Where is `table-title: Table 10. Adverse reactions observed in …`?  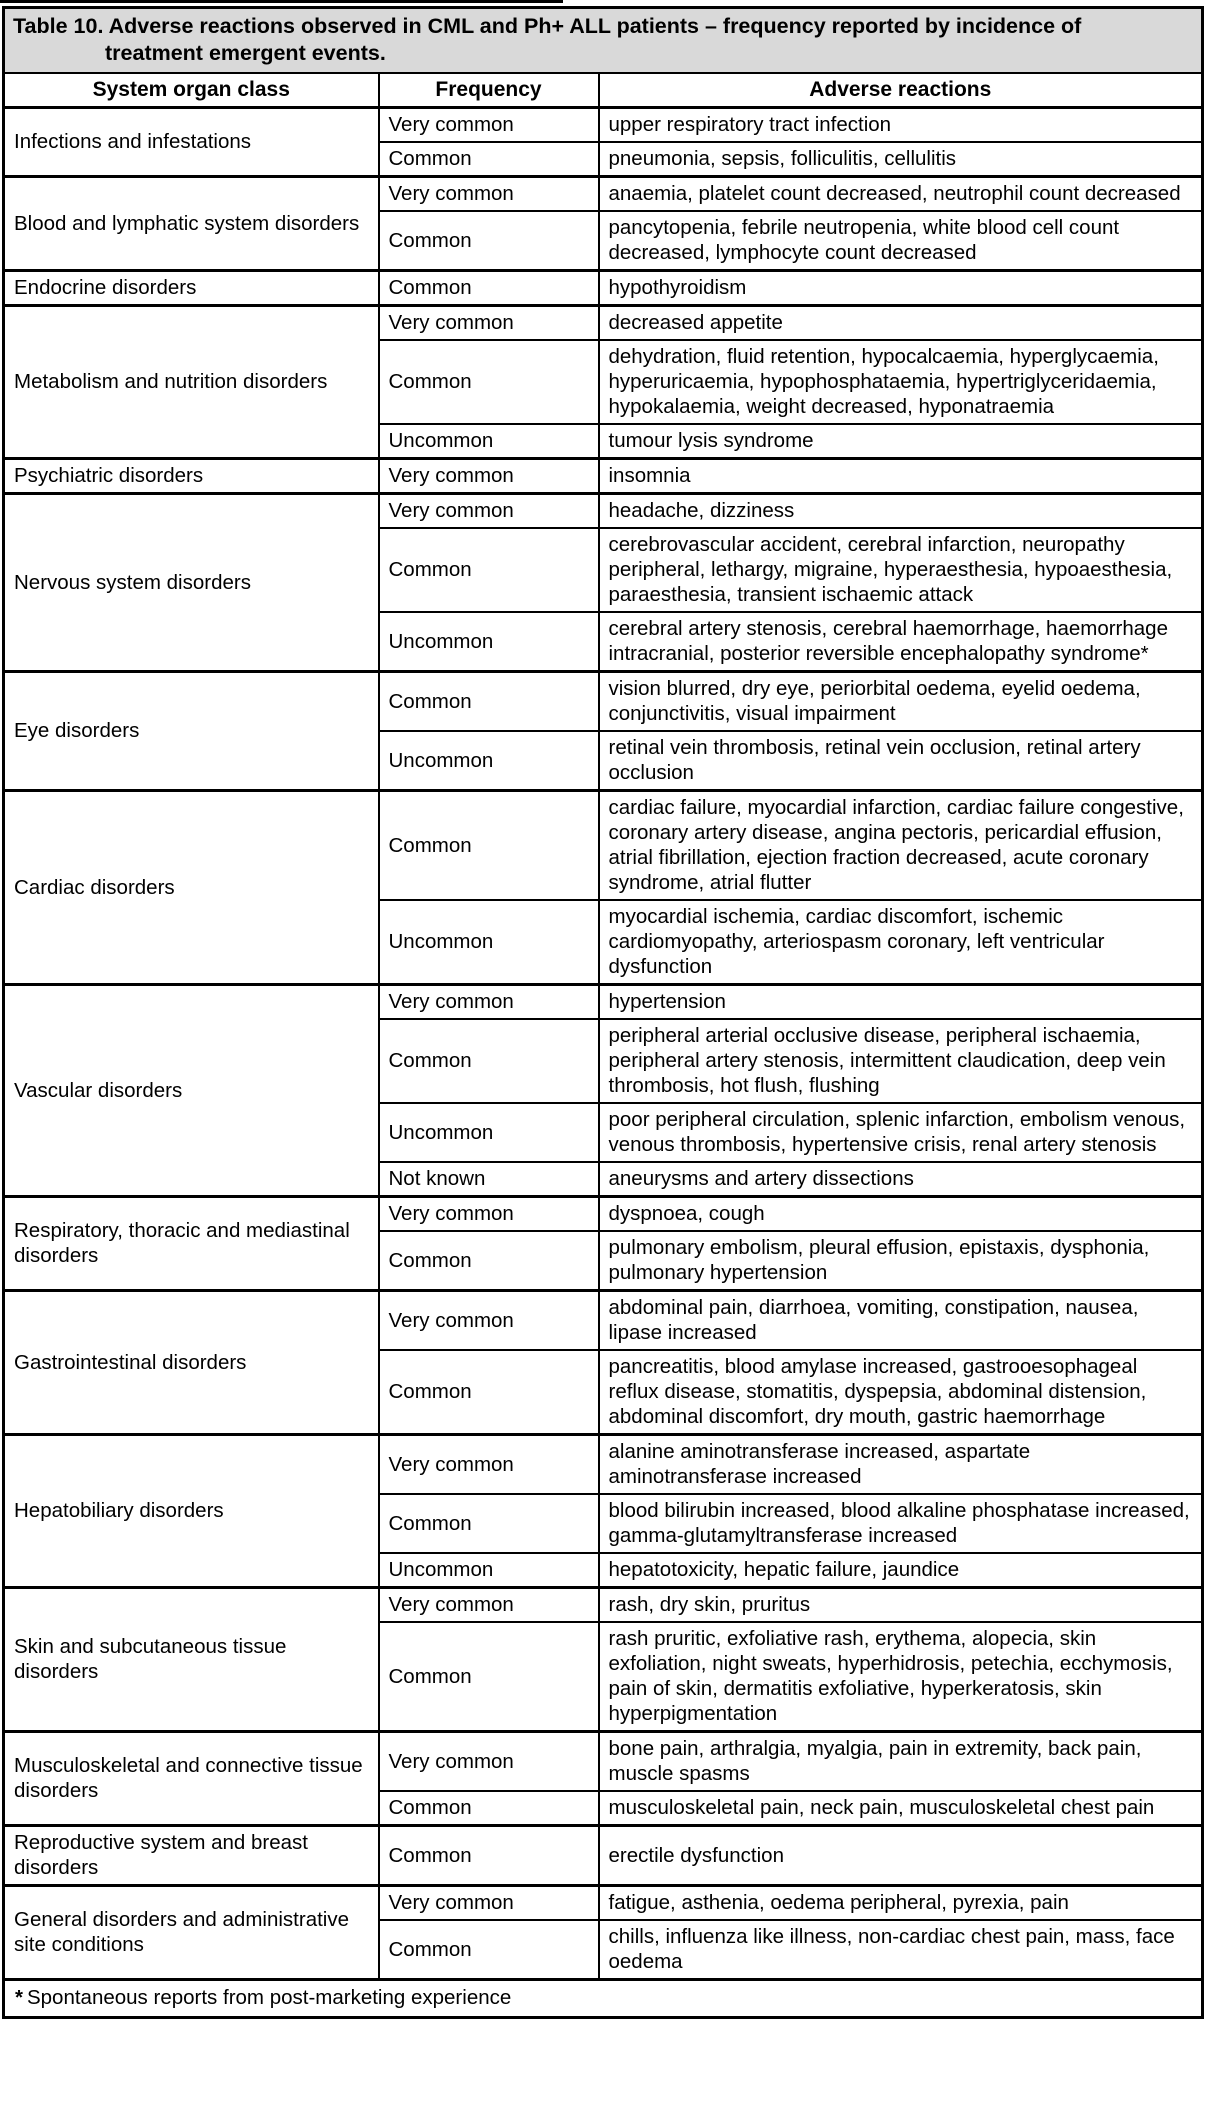 table-title: Table 10. Adverse reactions observed in … is located at coordinates (603, 40).